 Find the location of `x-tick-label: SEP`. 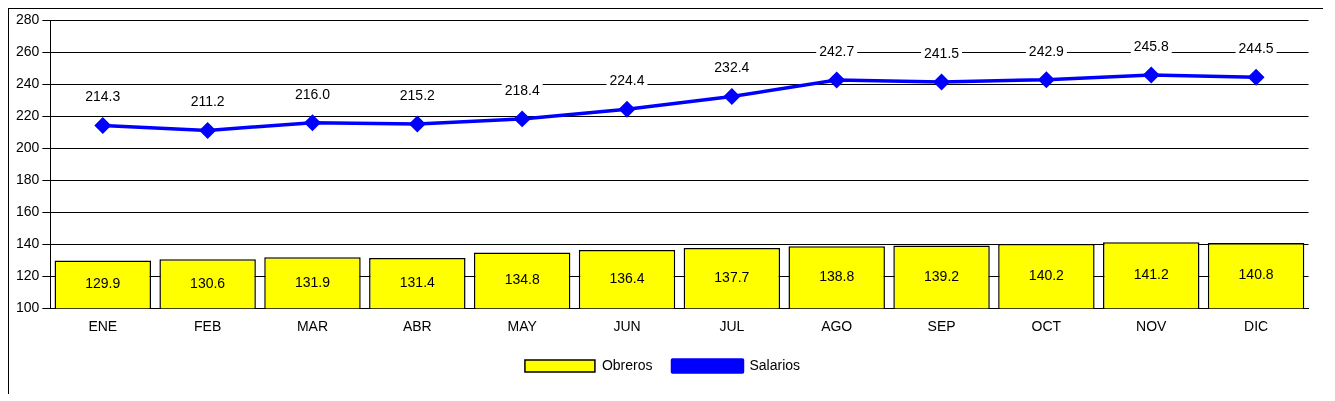

x-tick-label: SEP is located at coordinates (941, 326).